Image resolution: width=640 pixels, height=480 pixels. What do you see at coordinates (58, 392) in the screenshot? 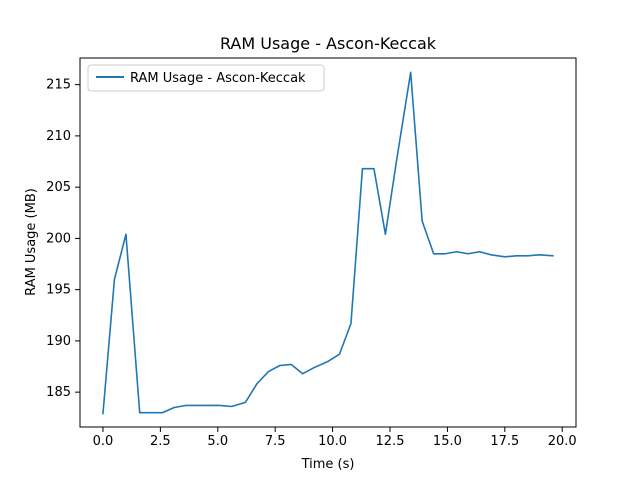
I see `y-tick-label: 185` at bounding box center [58, 392].